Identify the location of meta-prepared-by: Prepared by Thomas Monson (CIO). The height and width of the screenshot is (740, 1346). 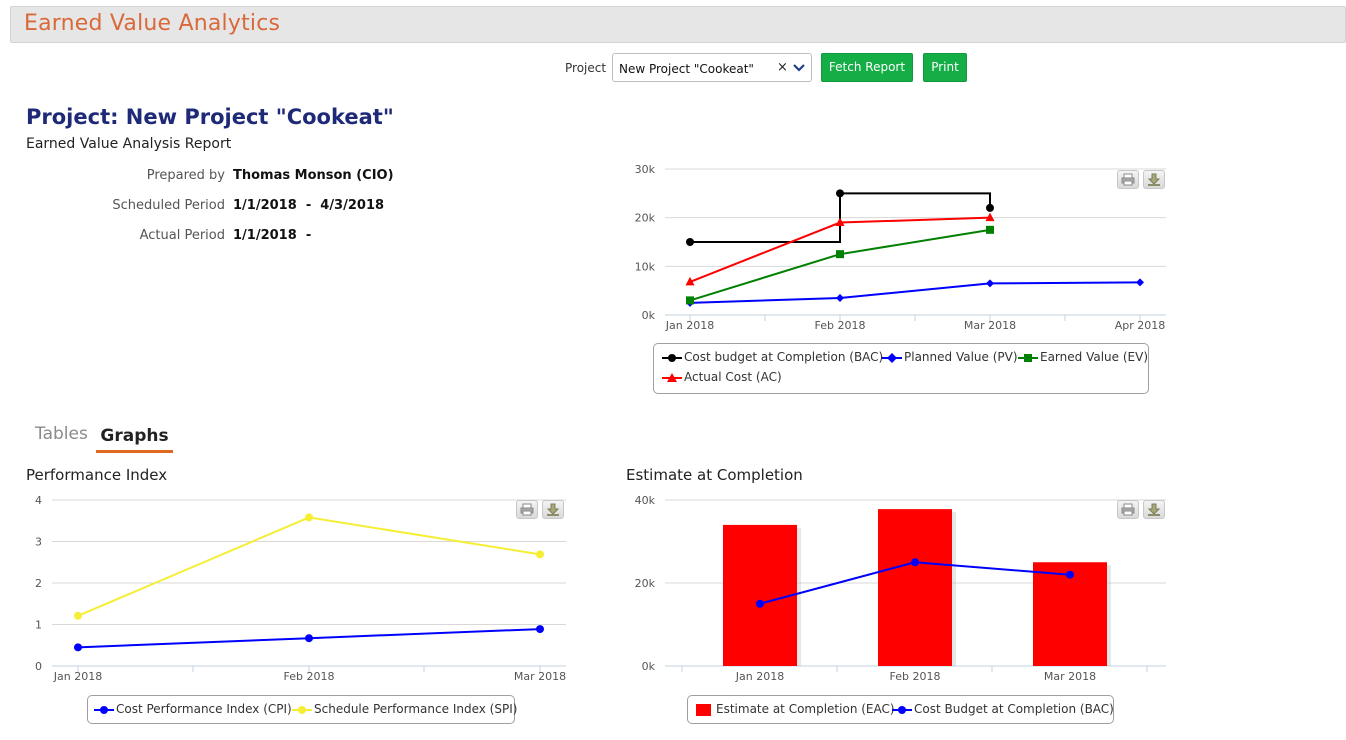
(300, 177).